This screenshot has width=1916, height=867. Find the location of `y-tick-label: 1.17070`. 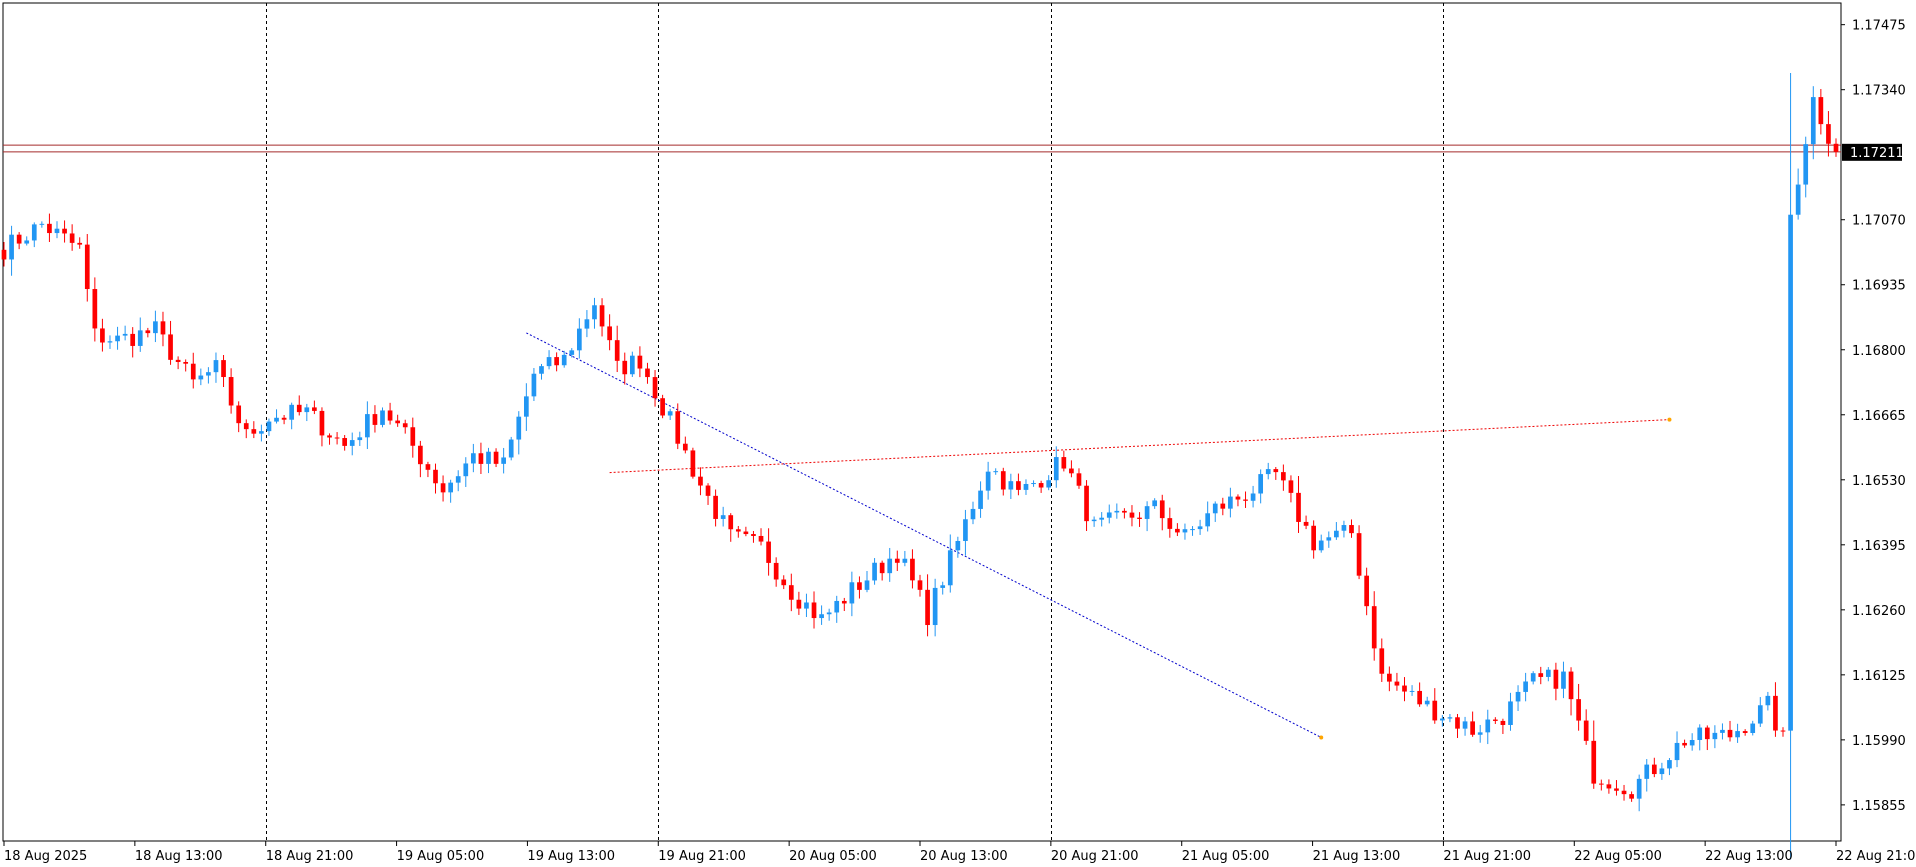

y-tick-label: 1.17070 is located at coordinates (1879, 221).